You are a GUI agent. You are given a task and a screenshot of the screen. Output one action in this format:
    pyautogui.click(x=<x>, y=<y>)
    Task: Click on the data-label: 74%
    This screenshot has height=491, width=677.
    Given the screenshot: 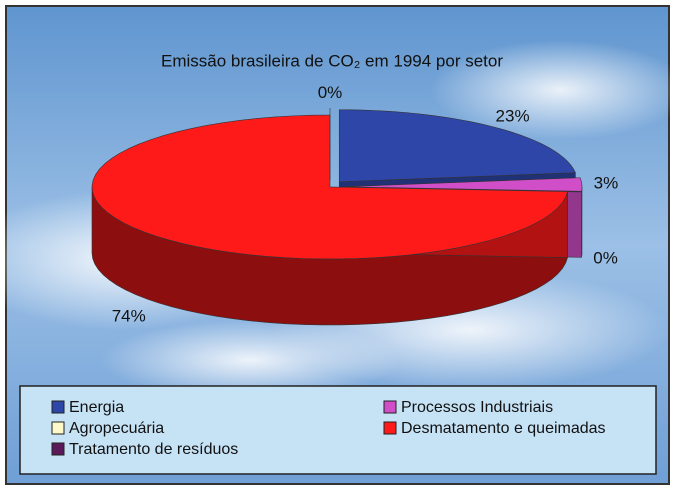 What is the action you would take?
    pyautogui.click(x=129, y=316)
    